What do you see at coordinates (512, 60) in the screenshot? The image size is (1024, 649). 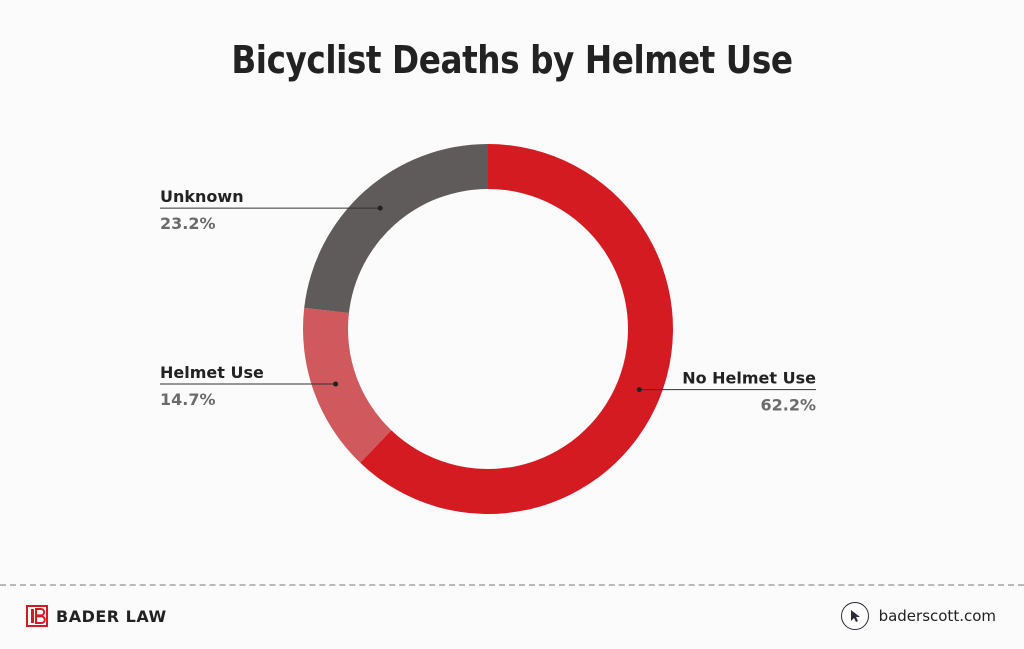 I see `chart-title: Bicyclist Deaths by Helmet Use` at bounding box center [512, 60].